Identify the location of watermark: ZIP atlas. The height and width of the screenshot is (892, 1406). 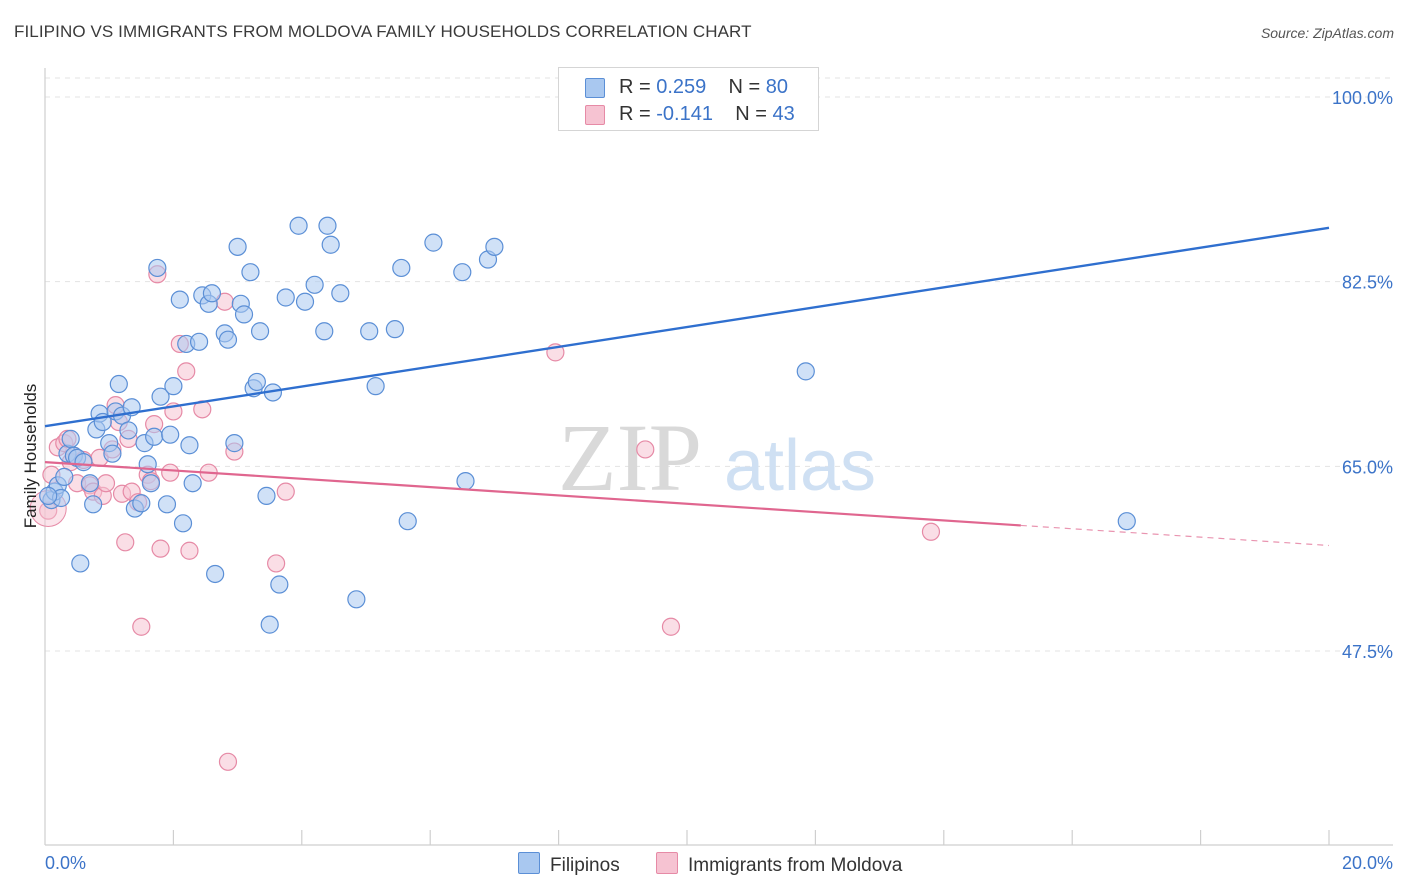
(717, 457).